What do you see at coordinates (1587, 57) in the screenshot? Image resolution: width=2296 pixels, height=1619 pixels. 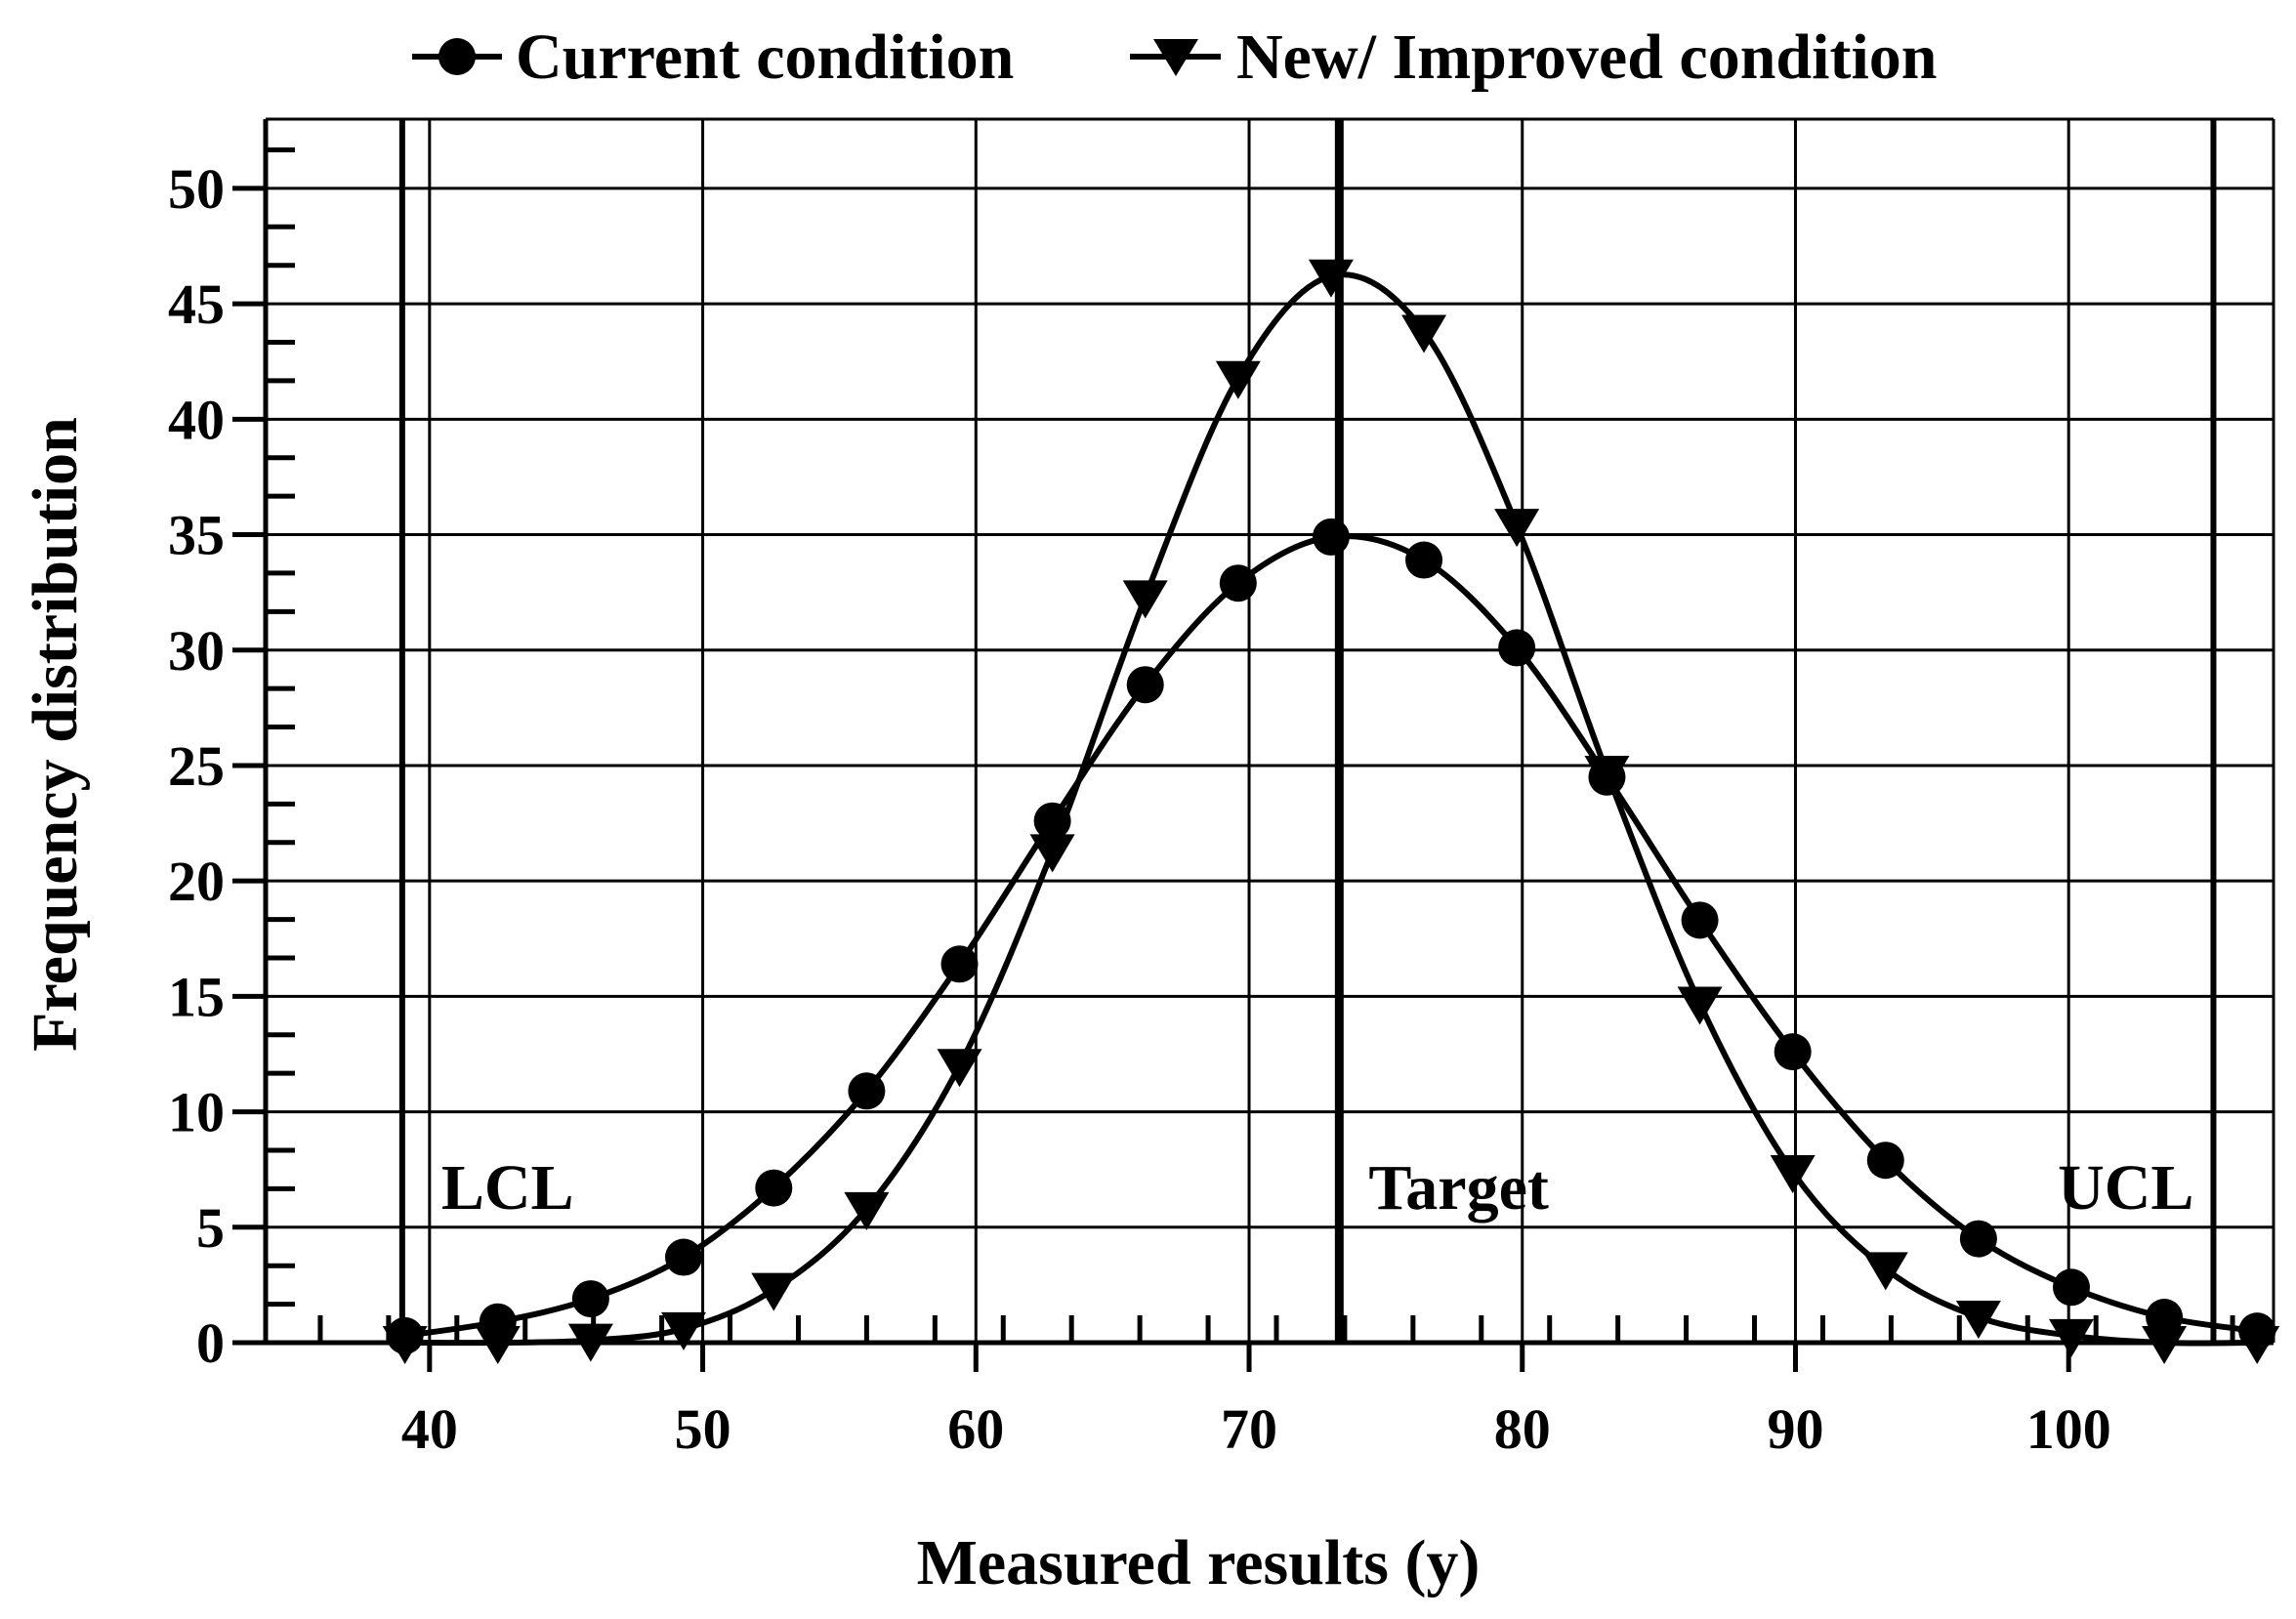 I see `legend-improved-label: New/ Improved condition` at bounding box center [1587, 57].